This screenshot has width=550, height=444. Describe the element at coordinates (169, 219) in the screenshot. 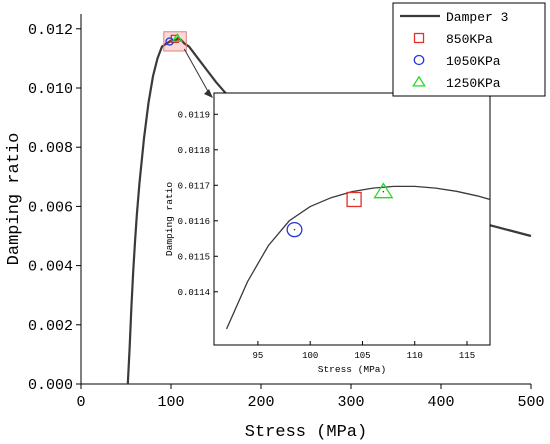

I see `inset-y-axis-label: Damping ratio` at that location.